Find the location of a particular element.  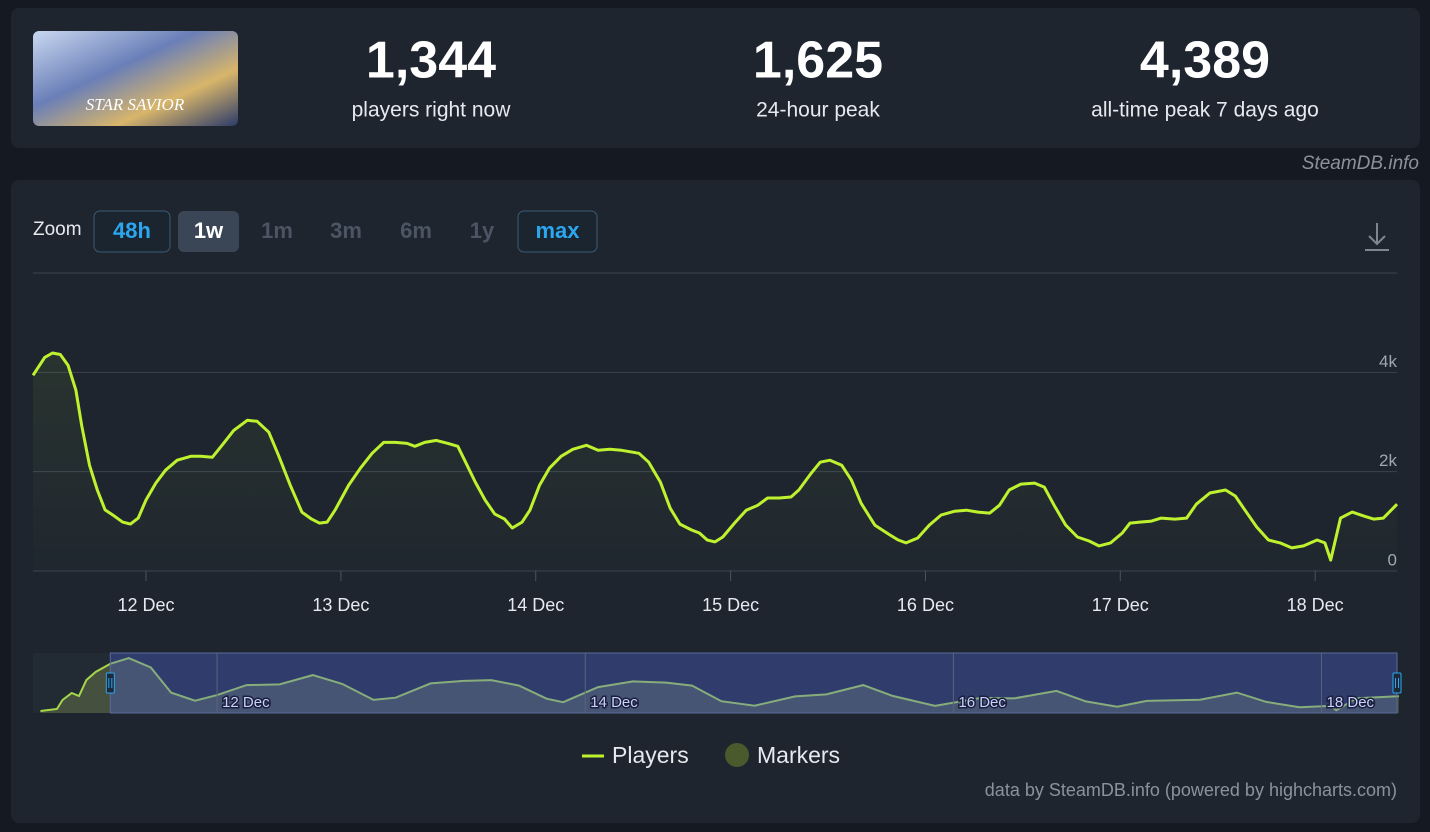

stat-value: 1,344 is located at coordinates (431, 61).